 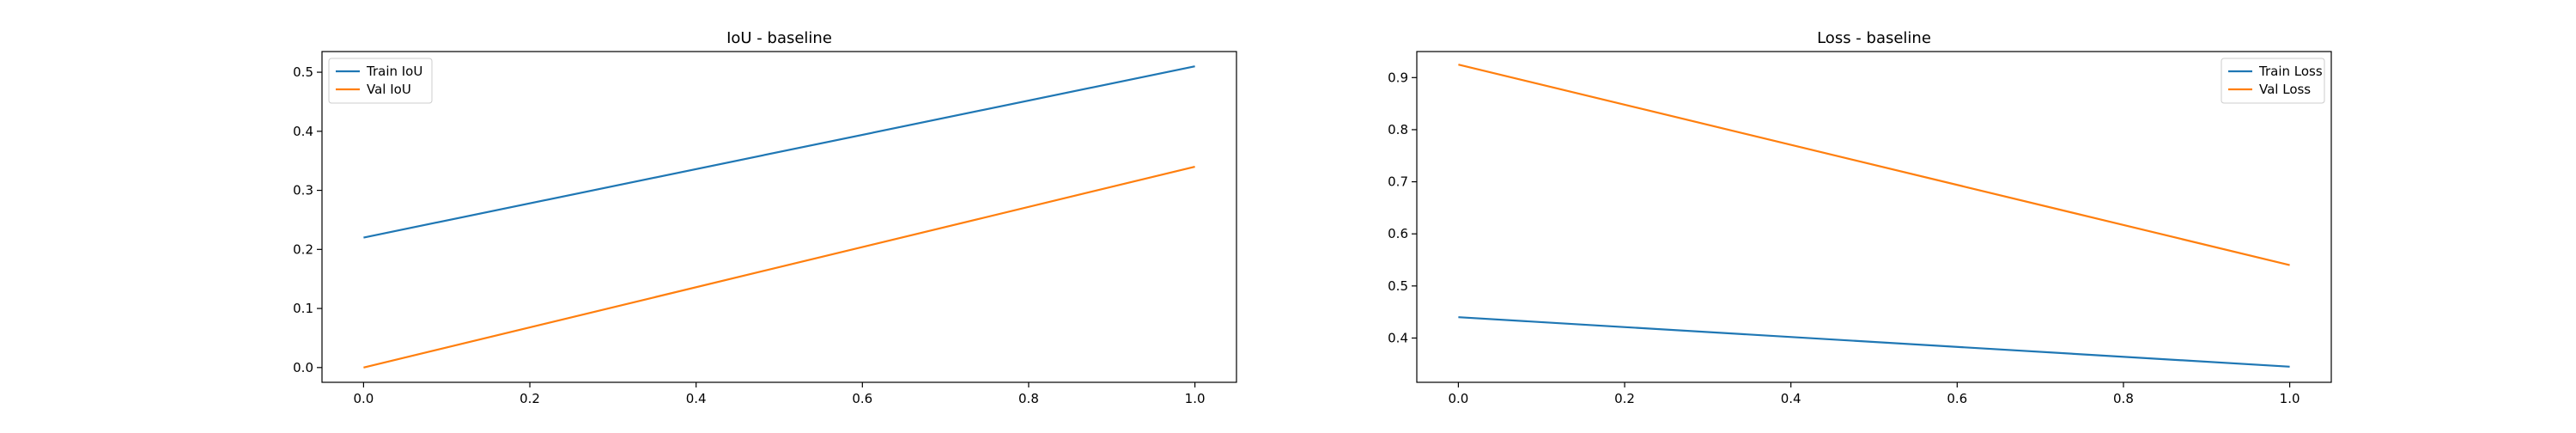 I want to click on y-tick-label: 0.0, so click(x=303, y=367).